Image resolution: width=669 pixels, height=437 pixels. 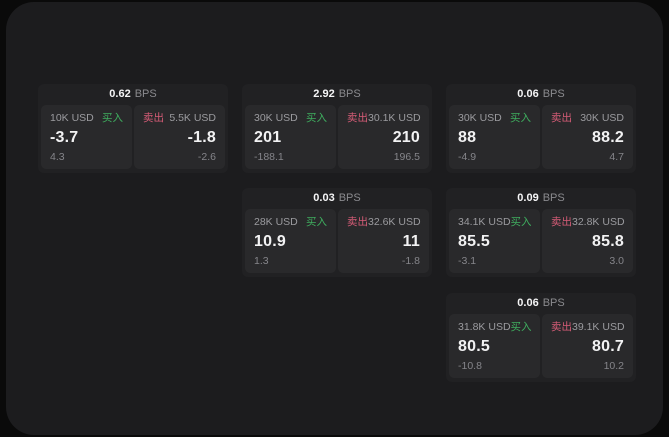 I want to click on buy-amount: 10K USD, so click(x=72, y=118).